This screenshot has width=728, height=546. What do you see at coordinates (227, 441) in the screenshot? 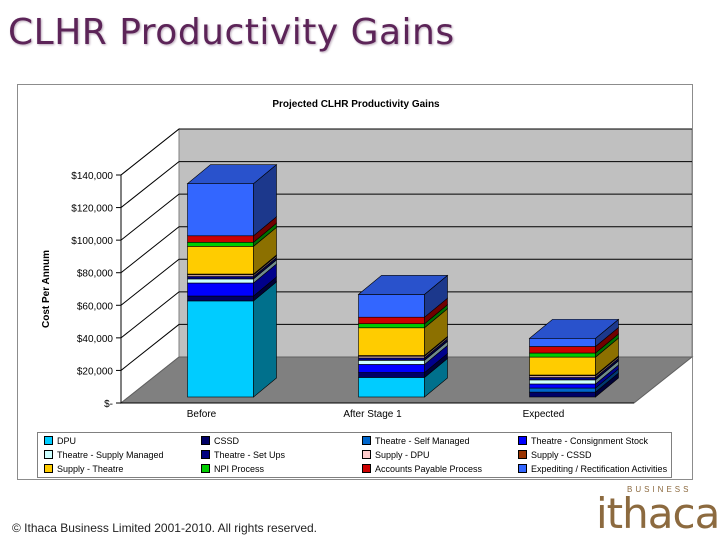
I see `legend-label: CSSD` at bounding box center [227, 441].